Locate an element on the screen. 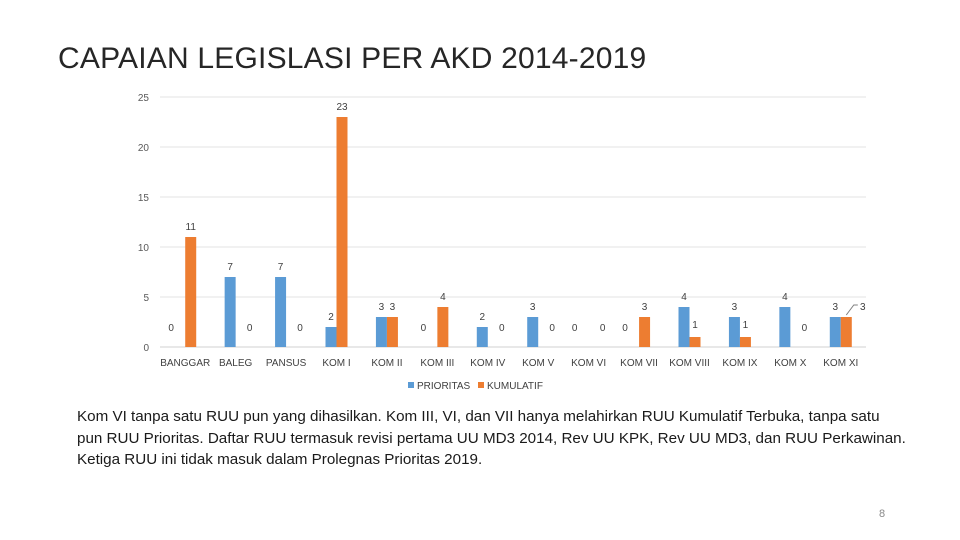 The image size is (960, 540). x-tick-label: KOM VI is located at coordinates (588, 363).